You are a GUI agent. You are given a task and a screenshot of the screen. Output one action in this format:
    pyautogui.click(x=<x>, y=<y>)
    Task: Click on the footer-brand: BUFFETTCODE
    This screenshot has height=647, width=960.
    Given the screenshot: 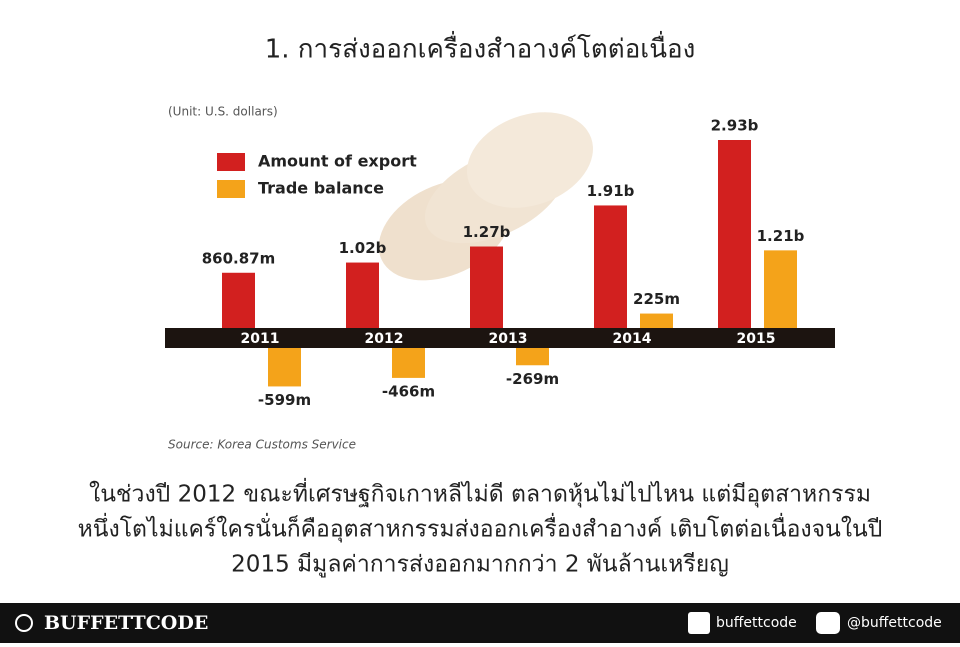 What is the action you would take?
    pyautogui.click(x=126, y=623)
    